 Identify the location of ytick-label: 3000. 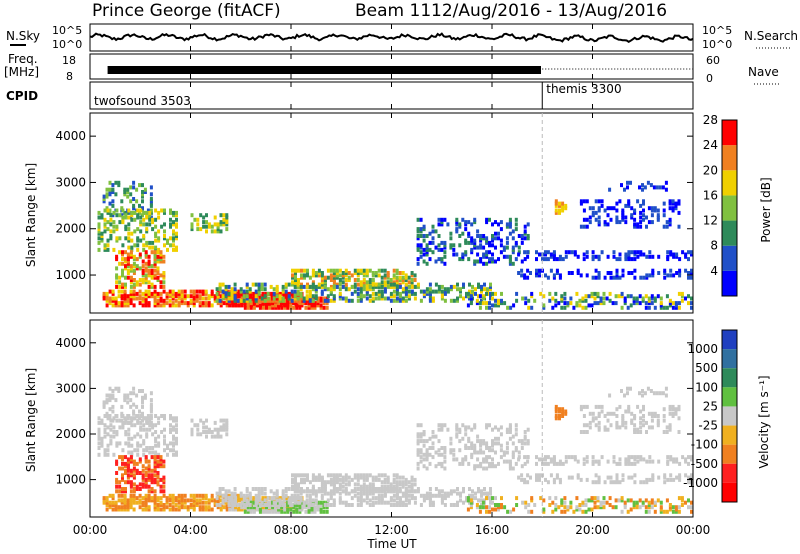
(70, 388).